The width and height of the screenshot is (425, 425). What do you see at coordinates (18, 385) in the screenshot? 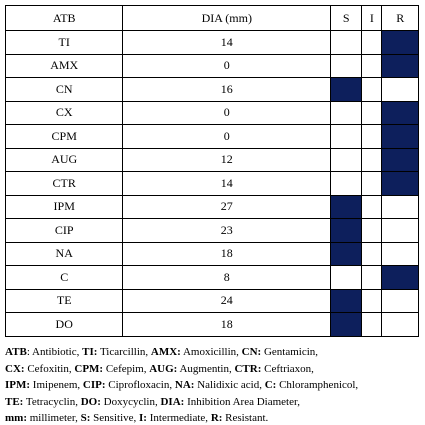
I see `abbreviation: IPM:` at bounding box center [18, 385].